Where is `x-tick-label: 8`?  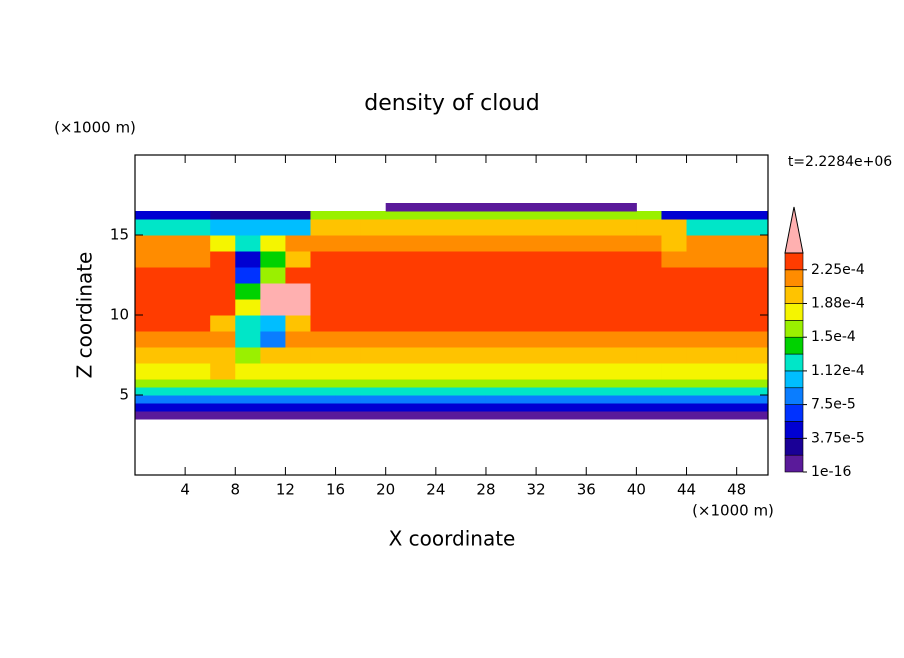
x-tick-label: 8 is located at coordinates (236, 490).